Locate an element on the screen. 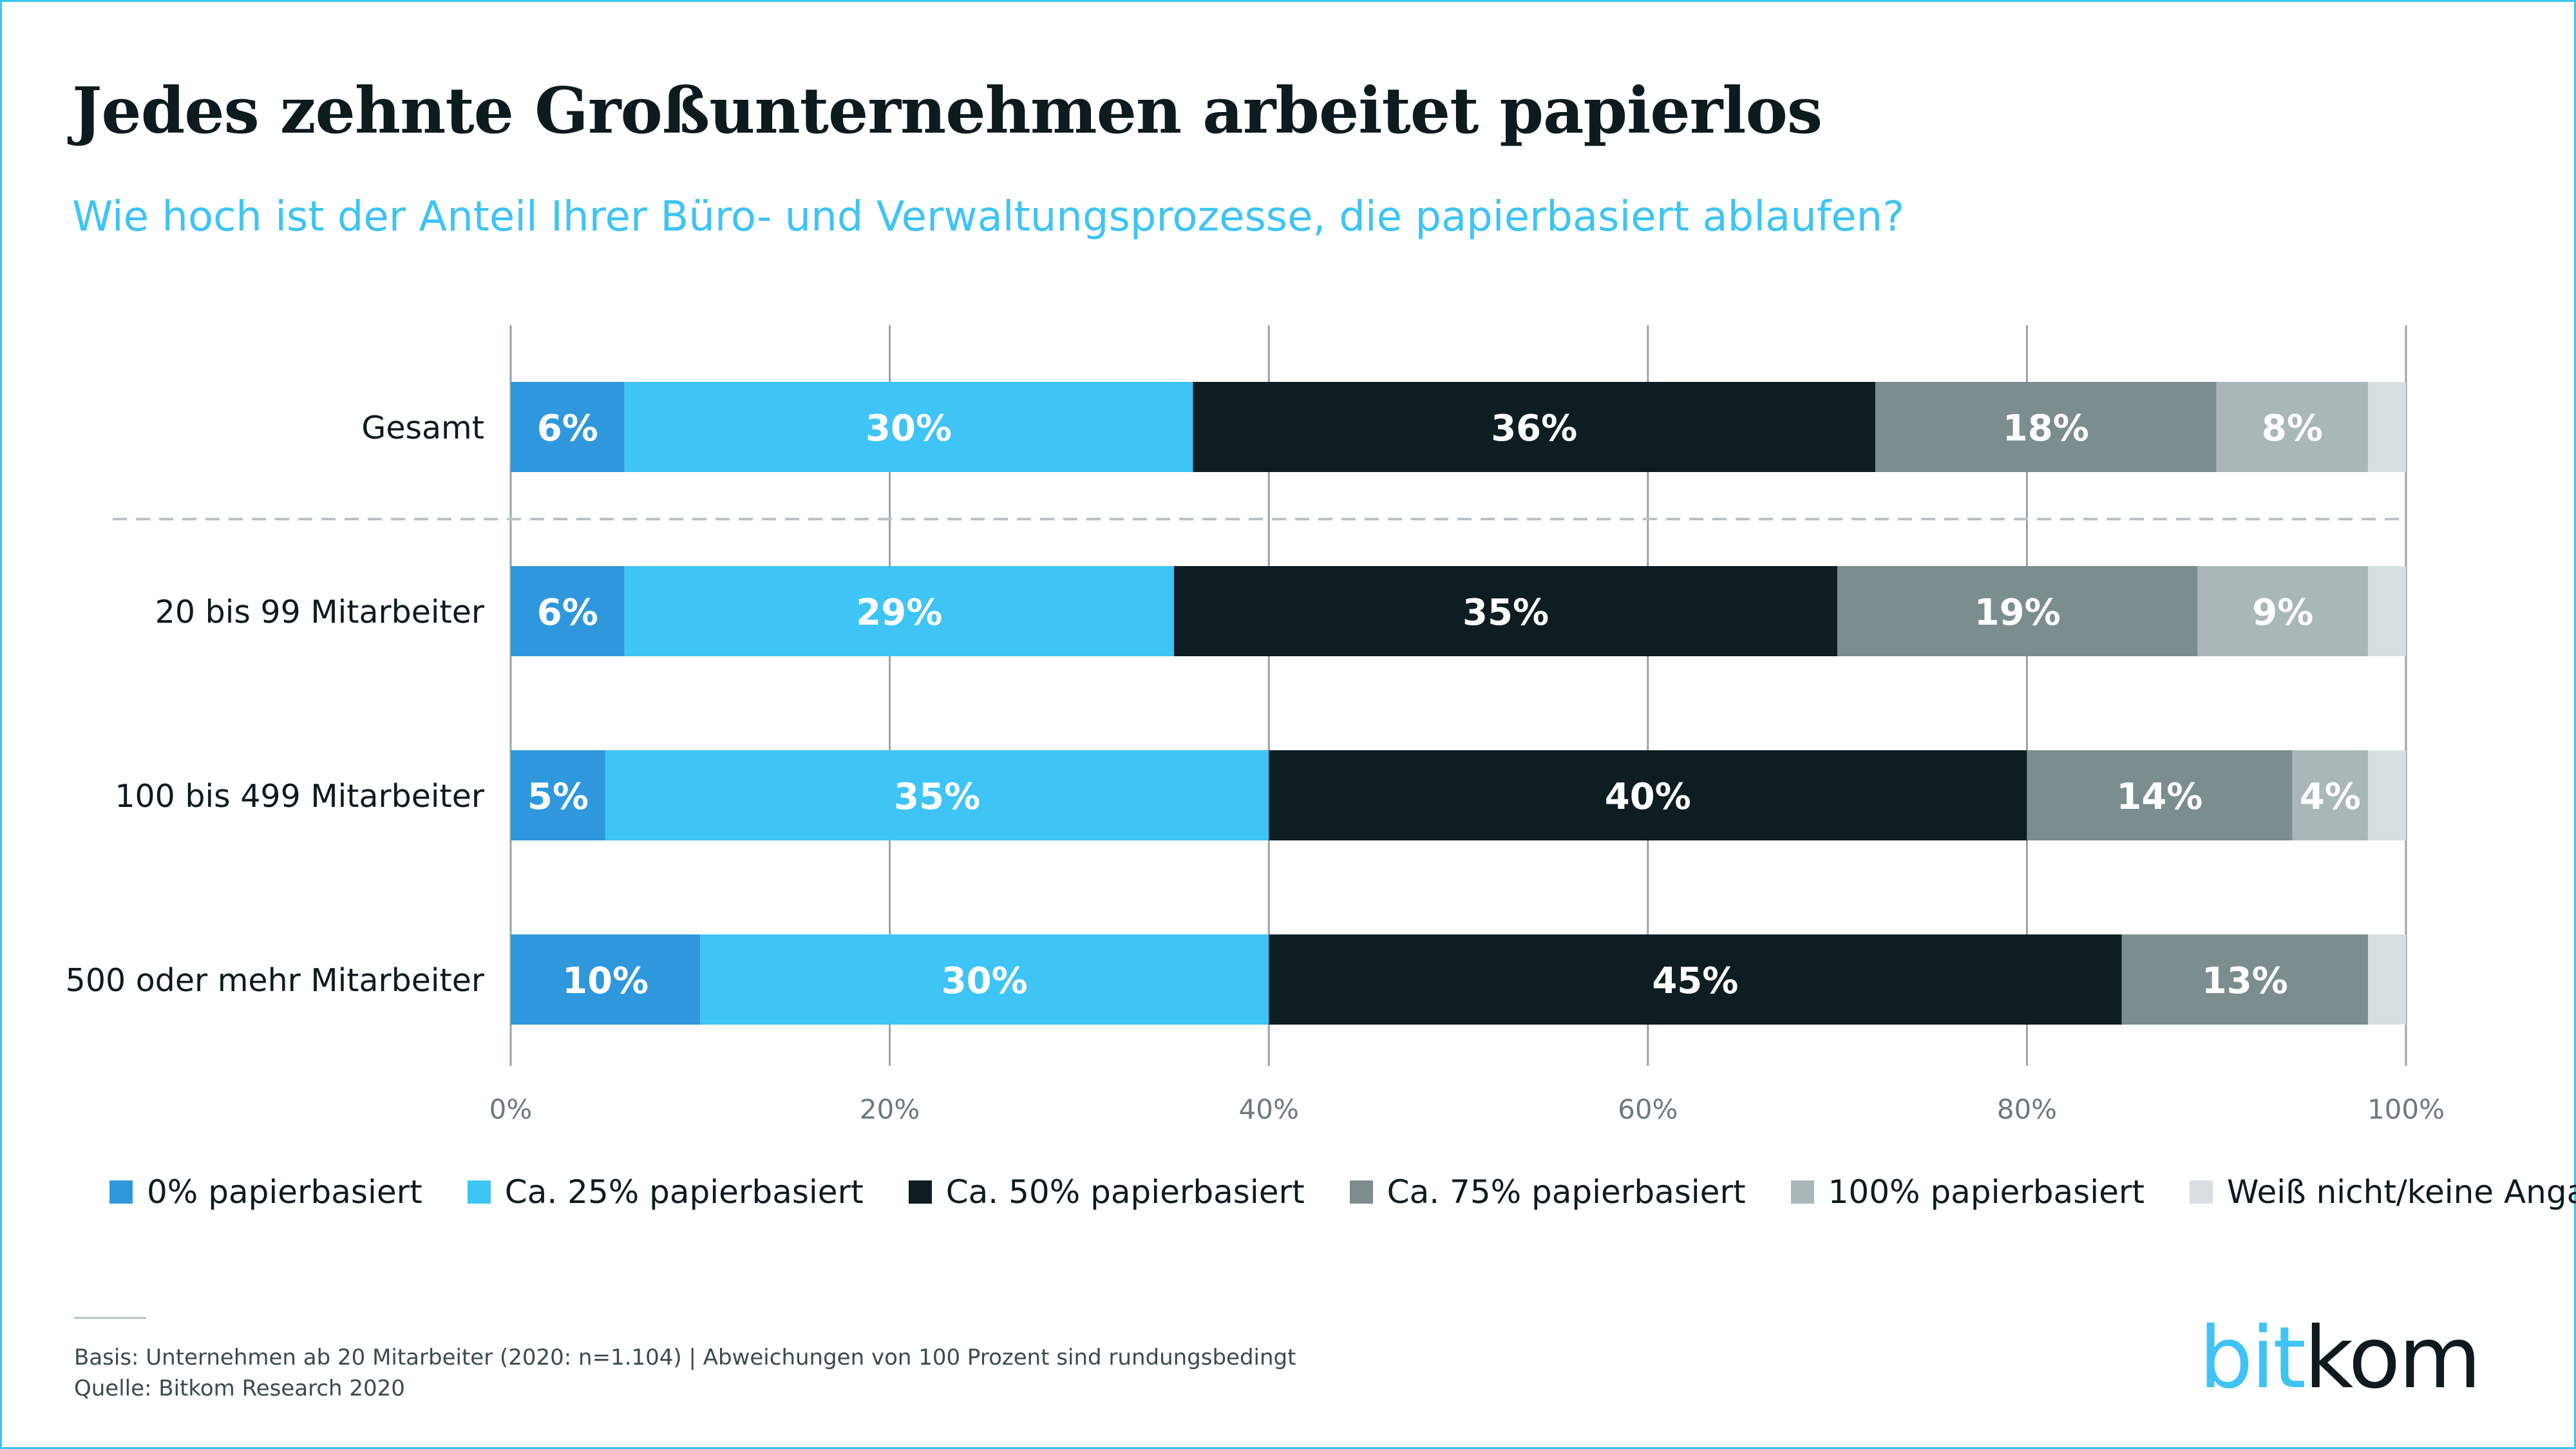 The height and width of the screenshot is (1449, 2576). x-tick-label-0: 0% is located at coordinates (511, 1109).